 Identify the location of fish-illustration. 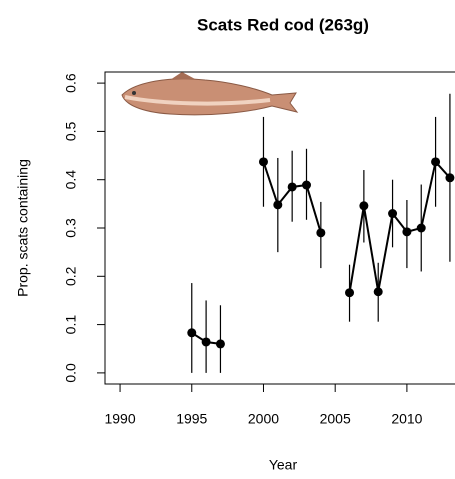
(210, 94).